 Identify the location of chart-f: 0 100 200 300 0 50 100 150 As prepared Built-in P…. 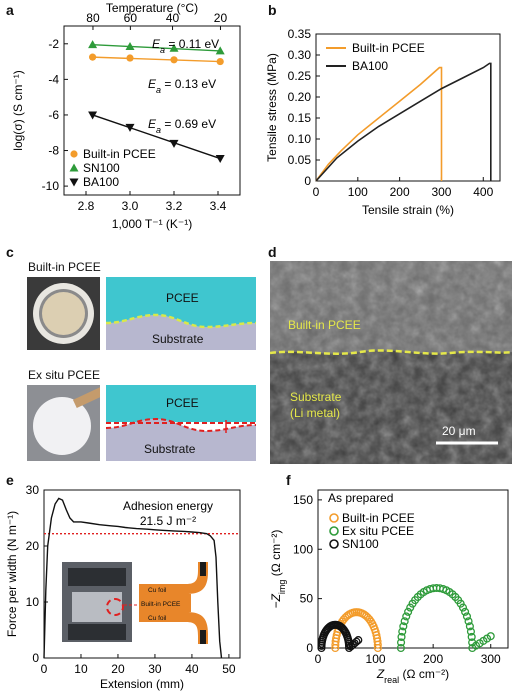
(389, 587).